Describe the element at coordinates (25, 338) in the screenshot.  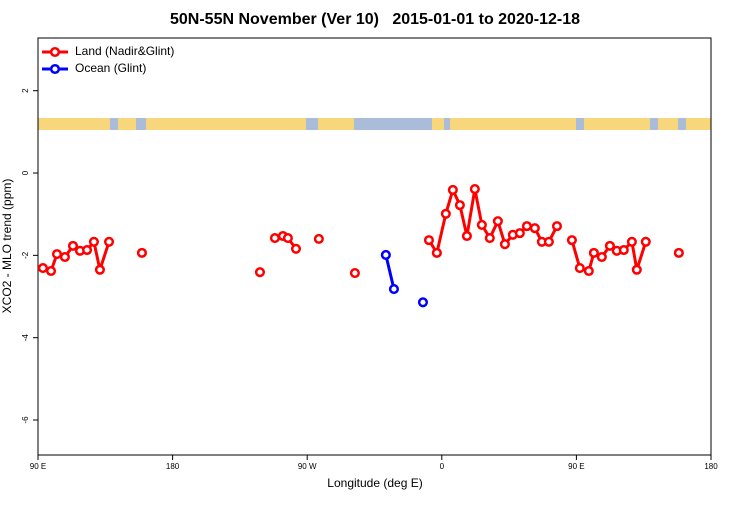
I see `y-tick-label: -4` at that location.